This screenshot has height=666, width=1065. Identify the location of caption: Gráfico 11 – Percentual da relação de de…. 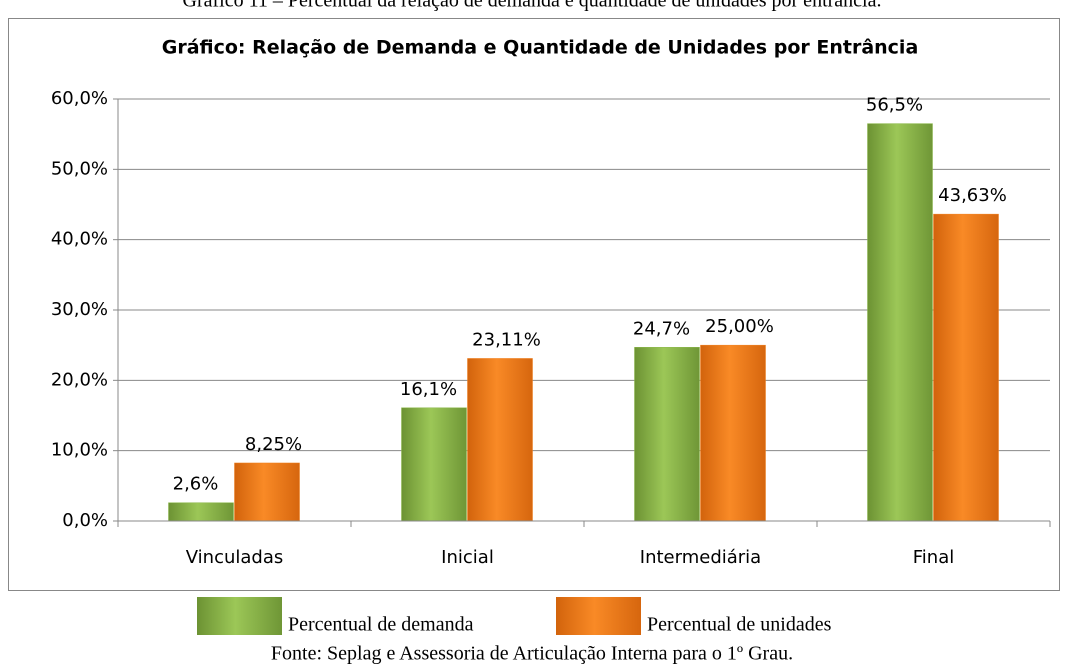
(532, 6).